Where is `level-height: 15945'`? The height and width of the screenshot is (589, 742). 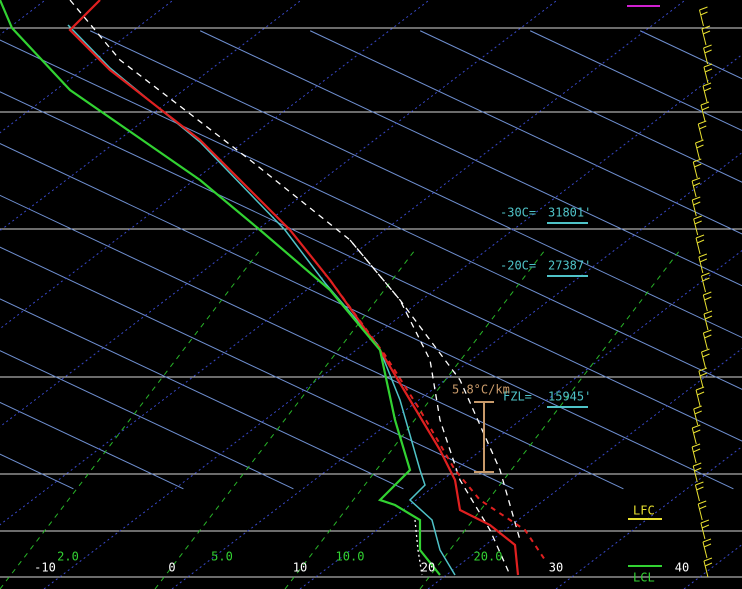 level-height: 15945' is located at coordinates (569, 397).